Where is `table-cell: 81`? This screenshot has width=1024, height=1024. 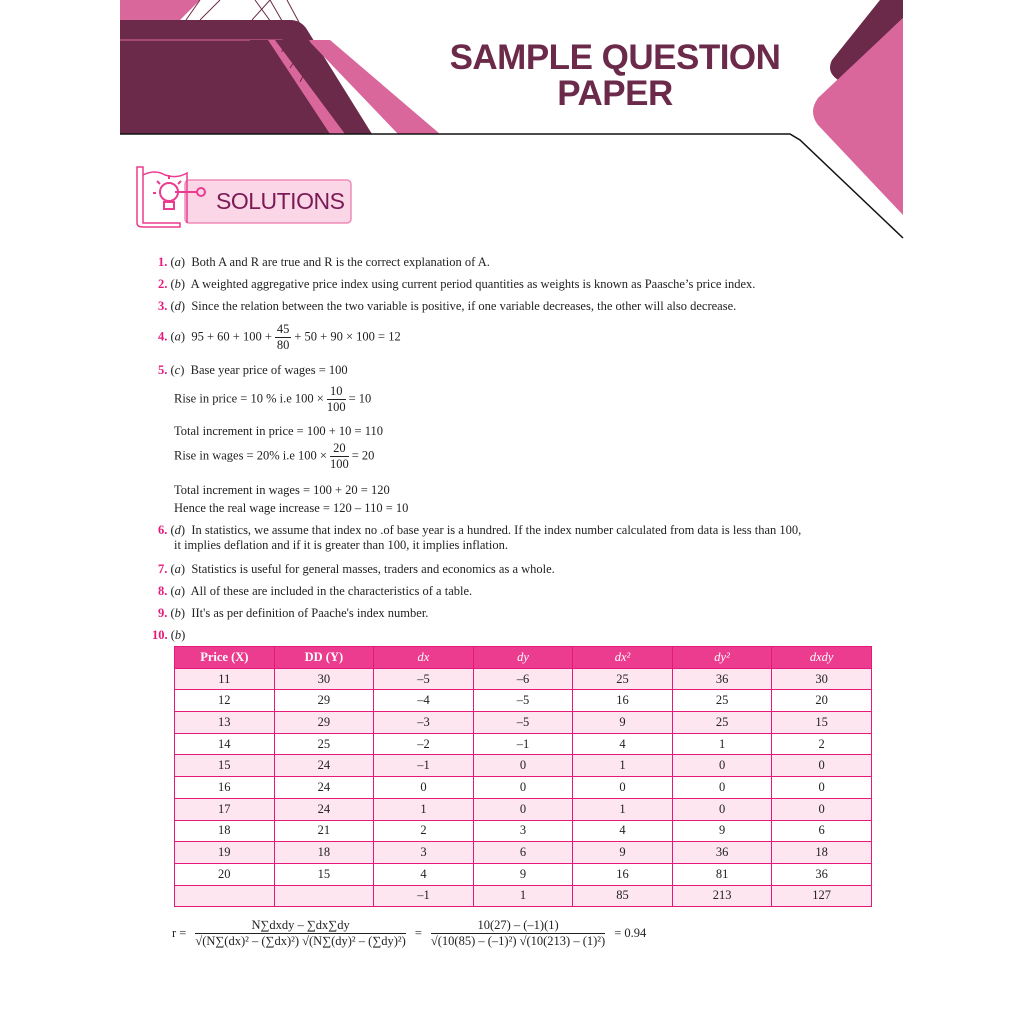 table-cell: 81 is located at coordinates (722, 874).